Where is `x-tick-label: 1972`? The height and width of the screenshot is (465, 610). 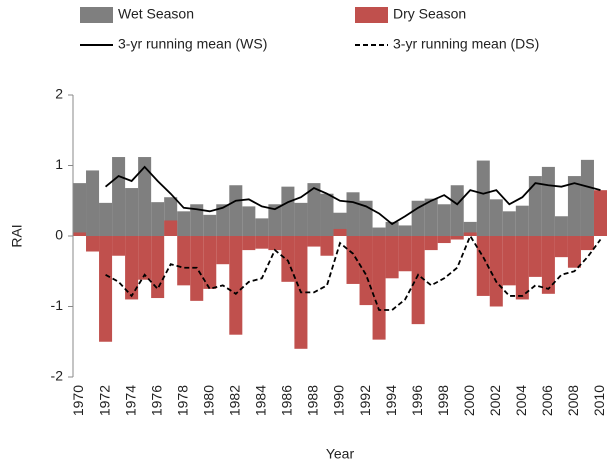 x-tick-label: 1972 is located at coordinates (104, 400).